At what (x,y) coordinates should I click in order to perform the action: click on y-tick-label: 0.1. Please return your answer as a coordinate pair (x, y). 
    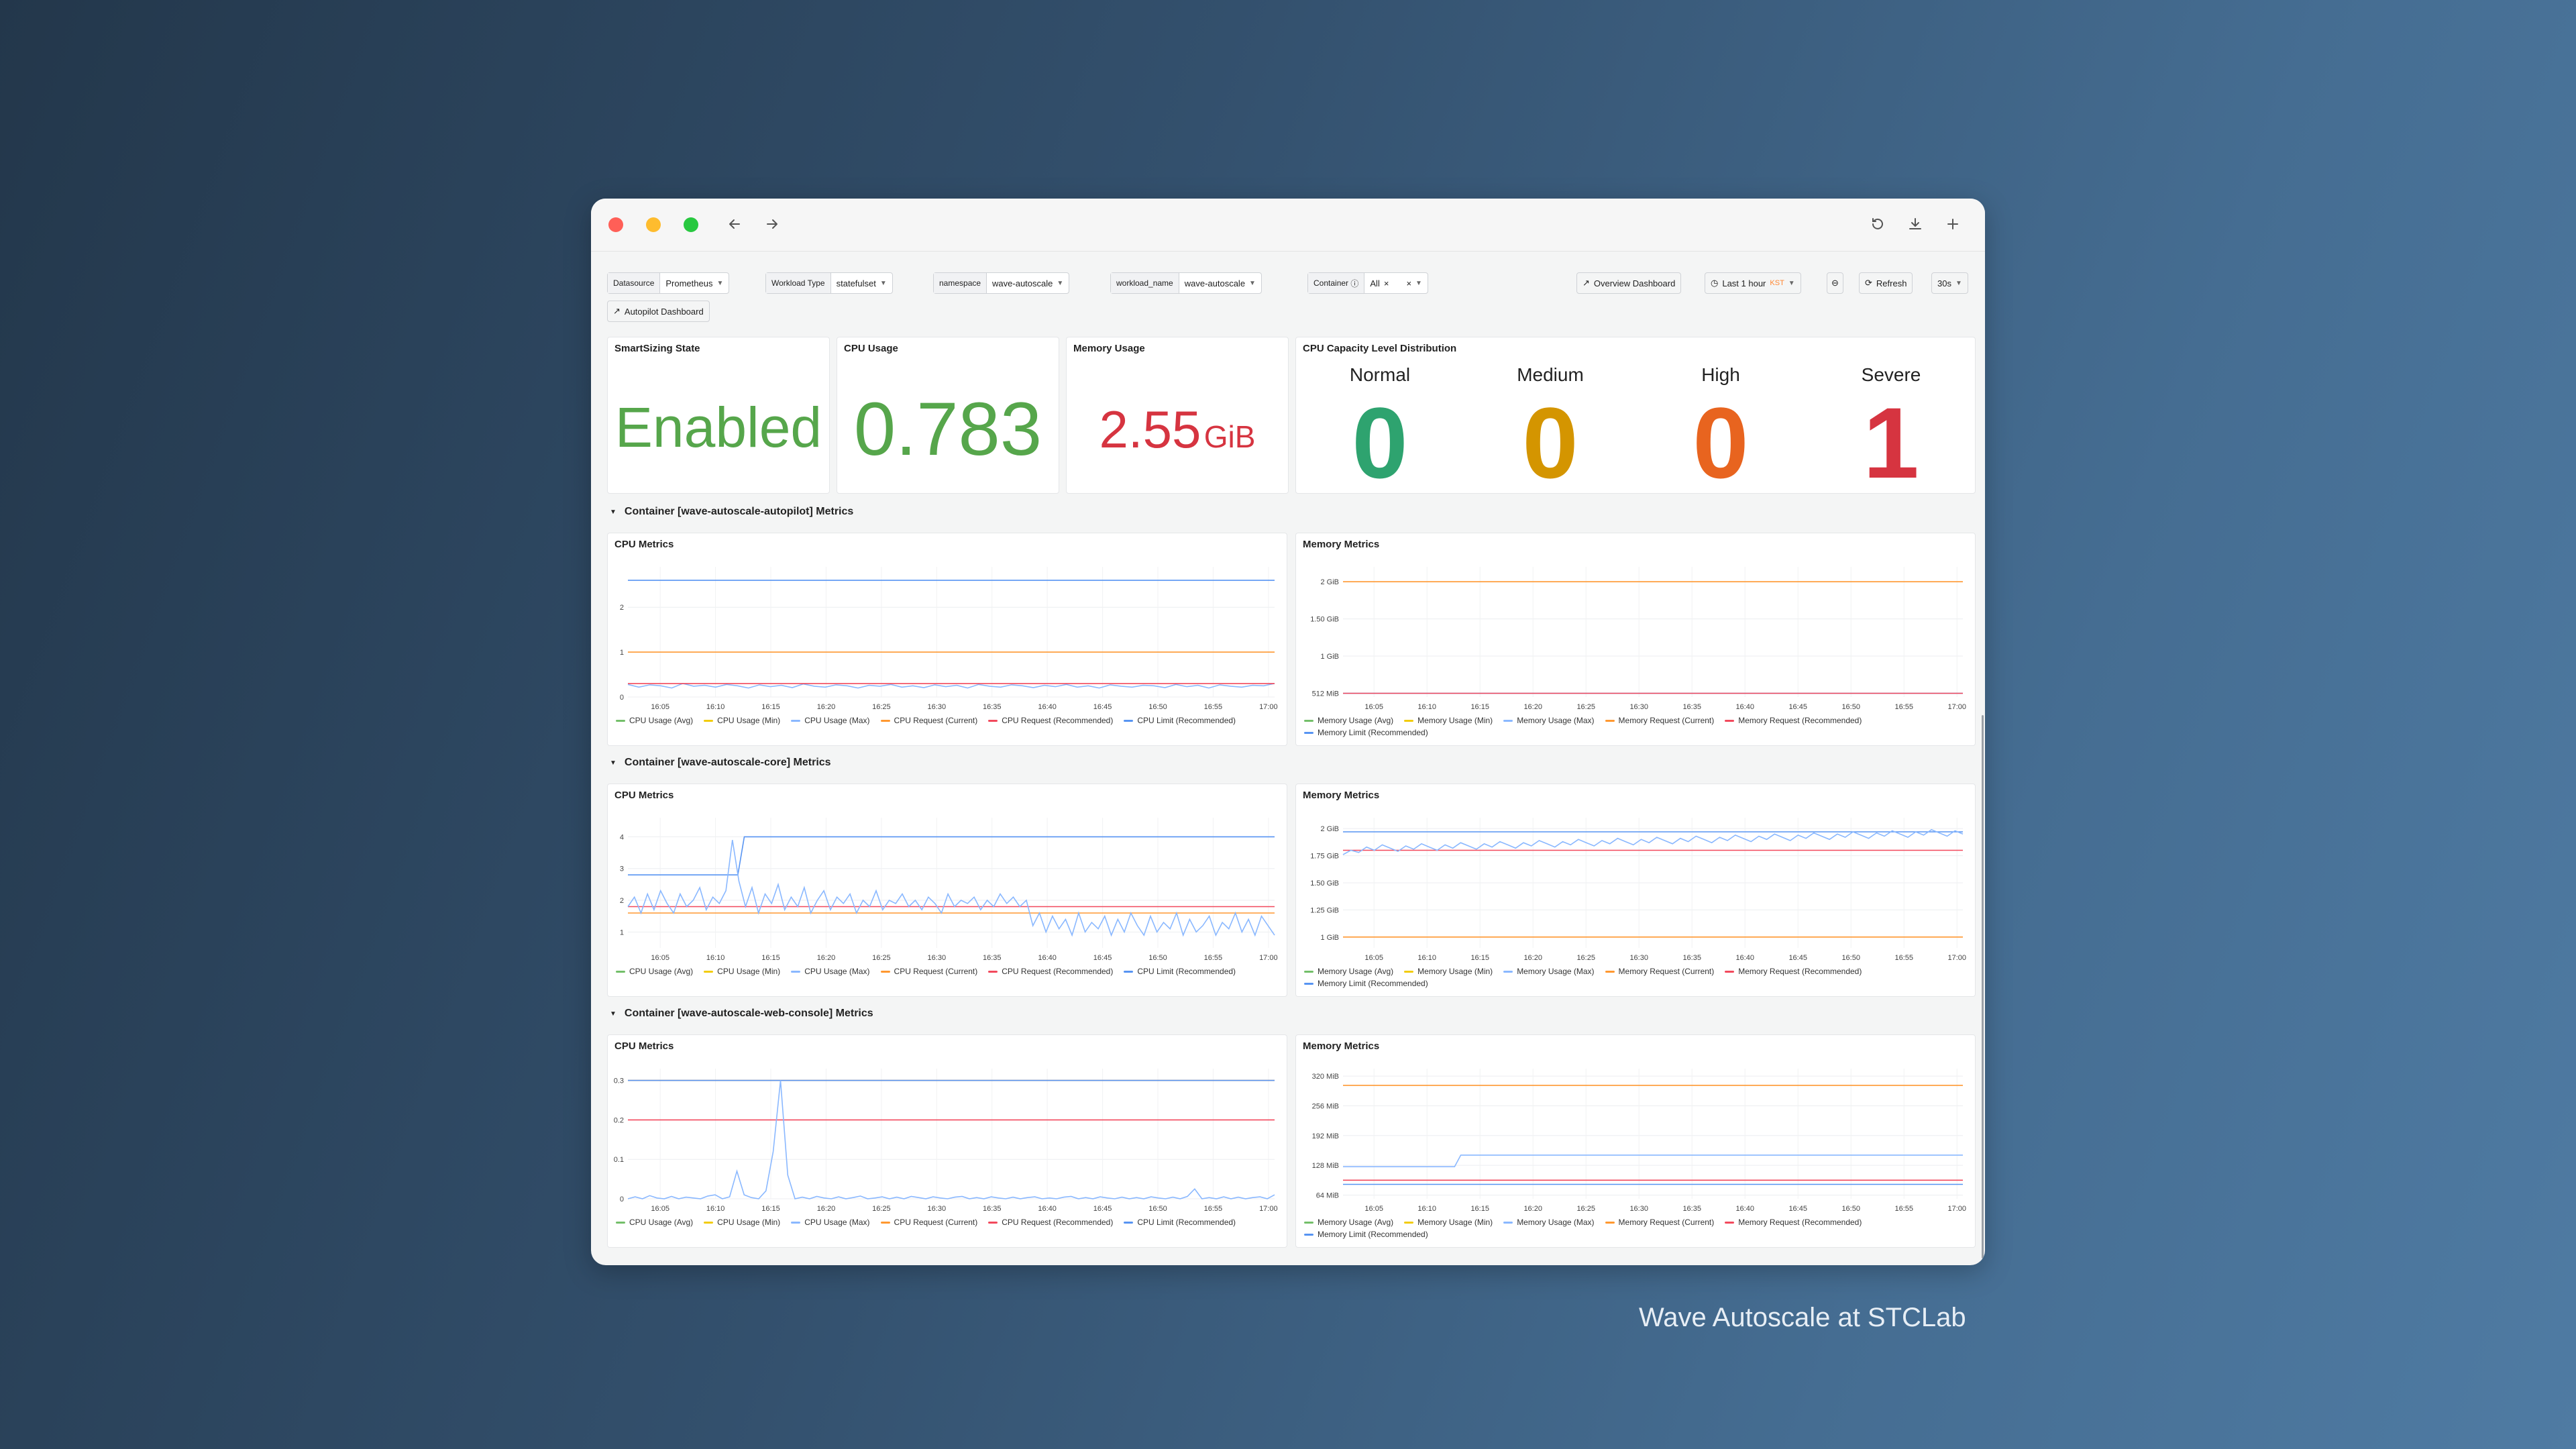
    Looking at the image, I should click on (619, 1160).